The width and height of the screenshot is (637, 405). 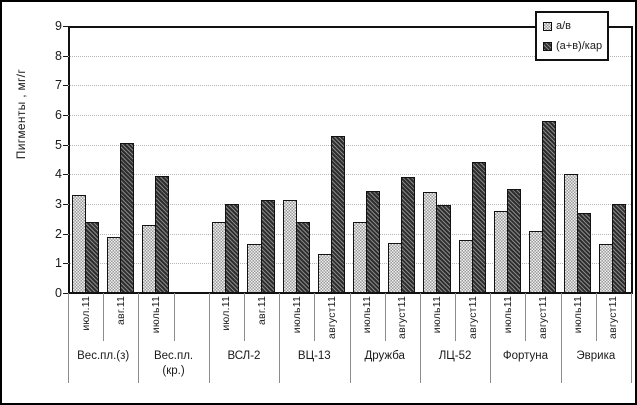 What do you see at coordinates (579, 46) in the screenshot?
I see `legend-label-av-kar: (а+в)/кар` at bounding box center [579, 46].